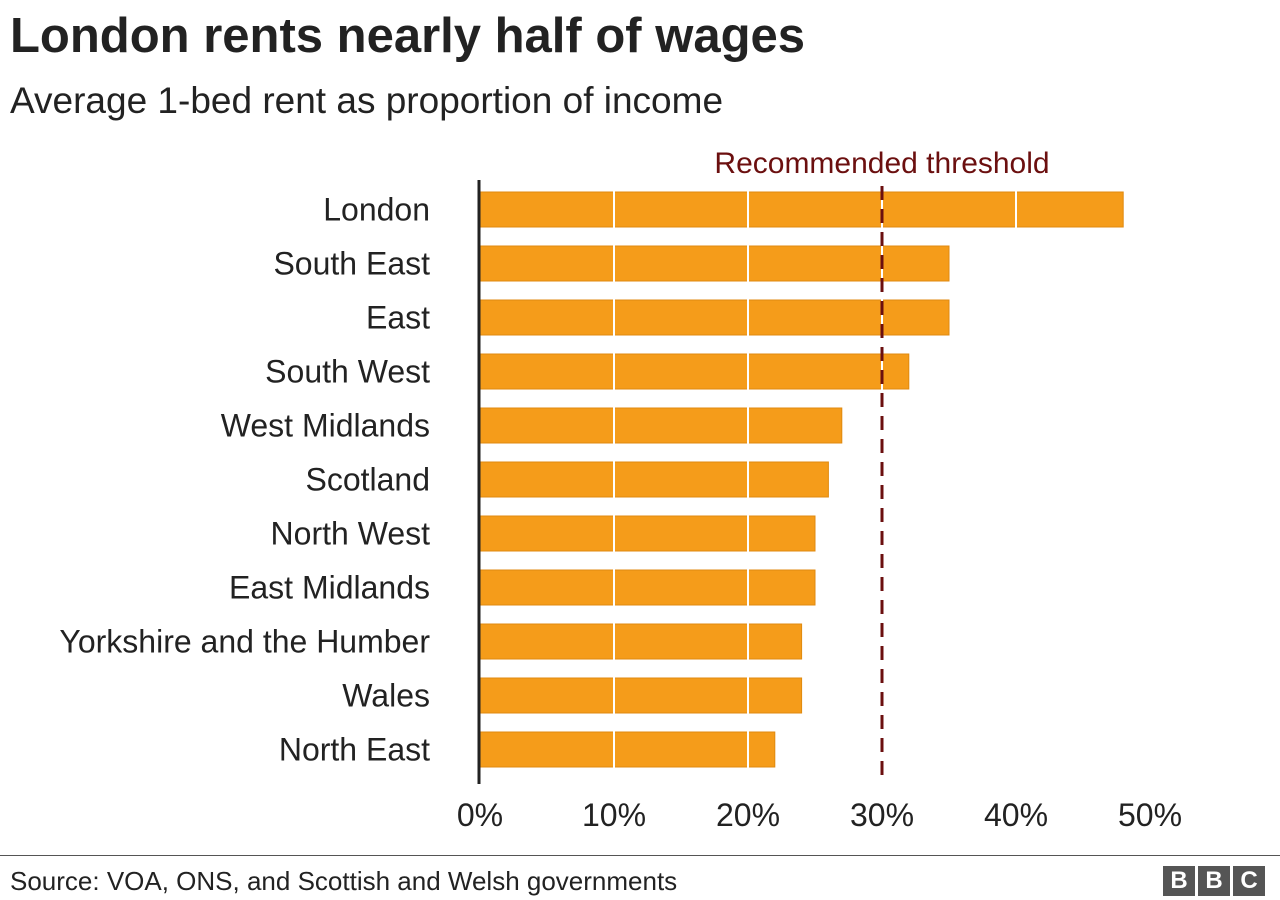 This screenshot has width=1280, height=900. What do you see at coordinates (408, 36) in the screenshot?
I see `chart-title: London rents nearly half of wages` at bounding box center [408, 36].